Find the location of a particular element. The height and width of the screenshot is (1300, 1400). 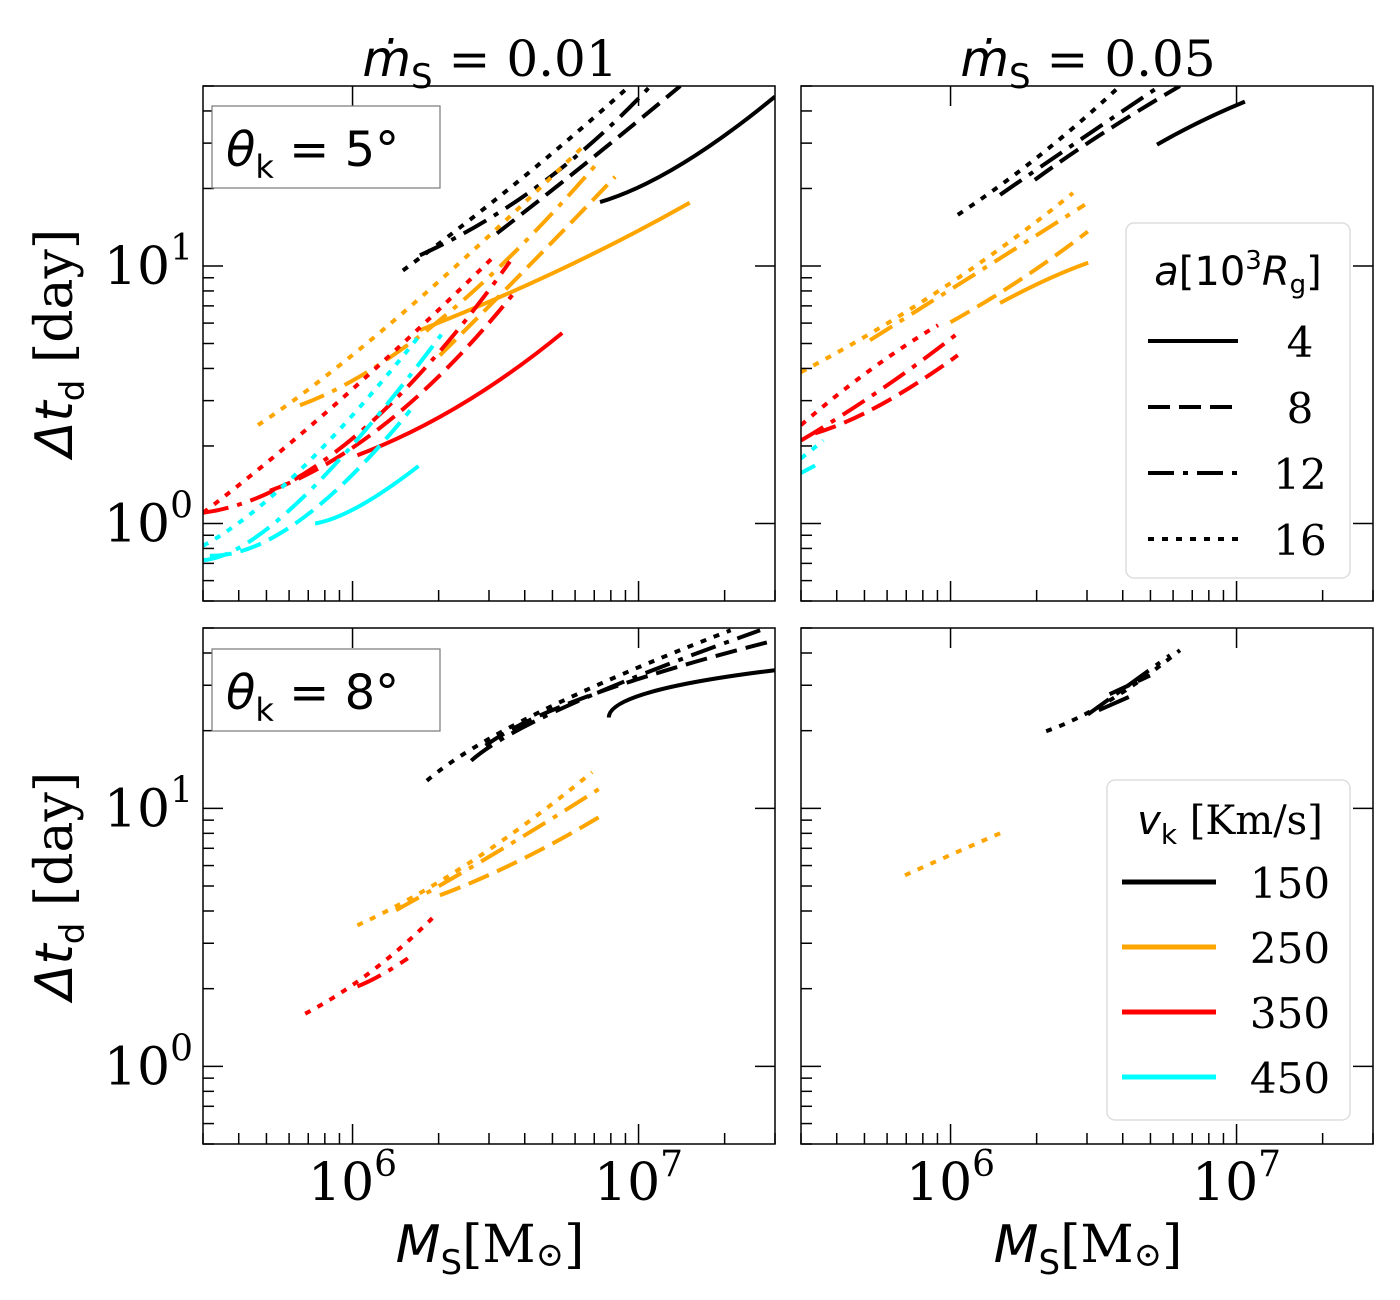

row-label-box-1: θk = 8° is located at coordinates (326, 690).